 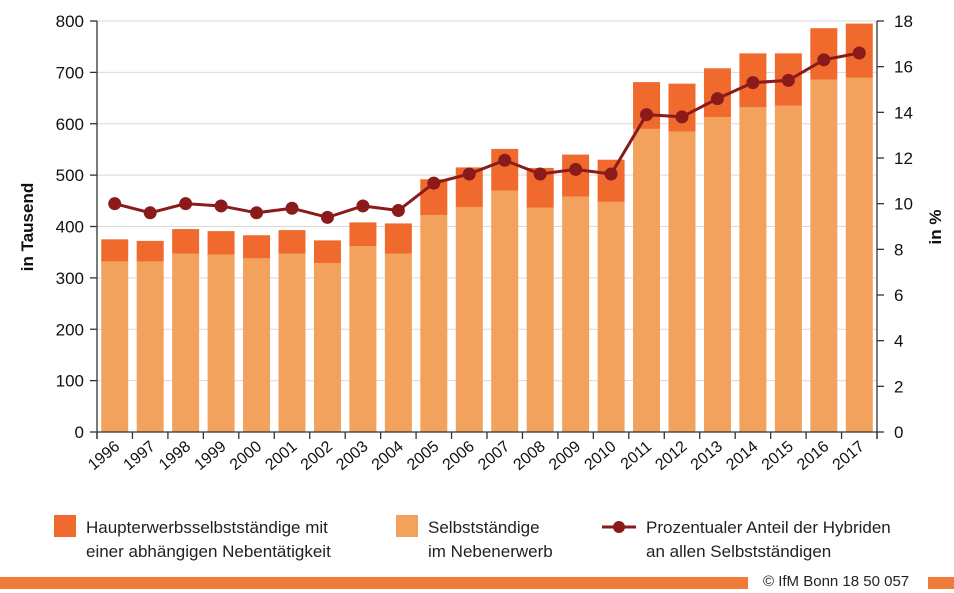 I want to click on bar-nebenerwerb-2006, so click(x=469, y=319).